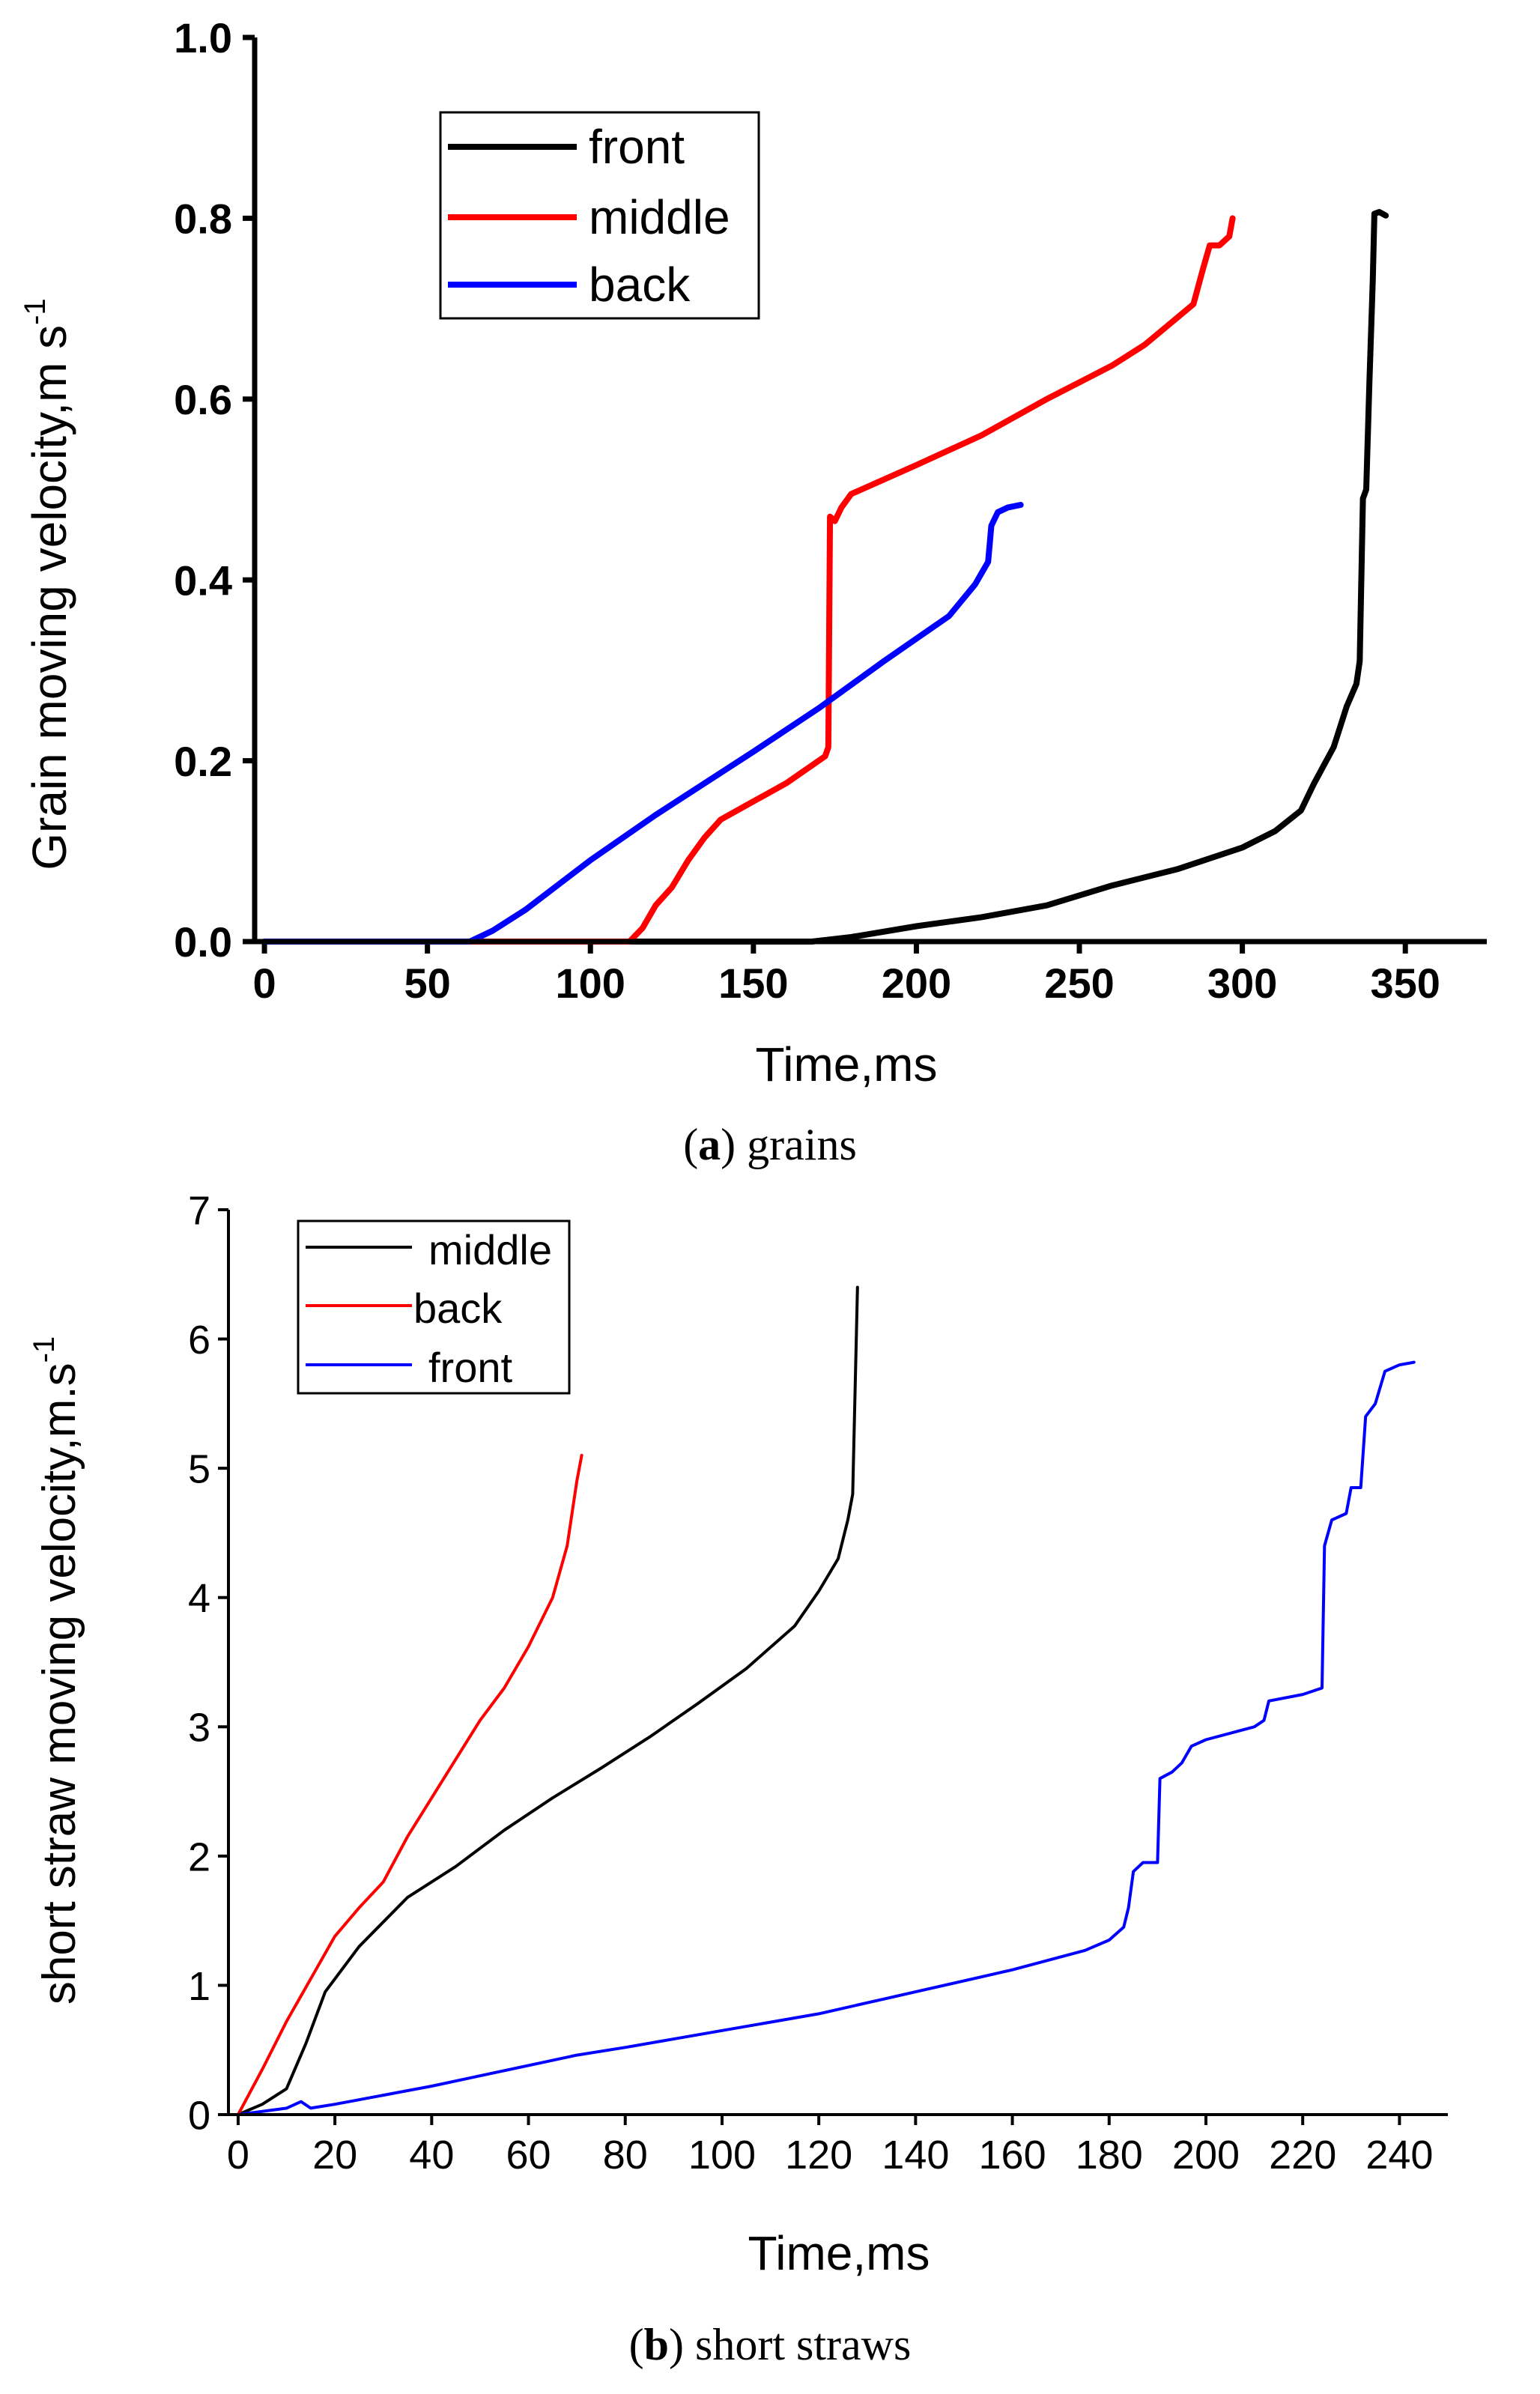  I want to click on chart-a-xtick-label-250: 250, so click(1079, 984).